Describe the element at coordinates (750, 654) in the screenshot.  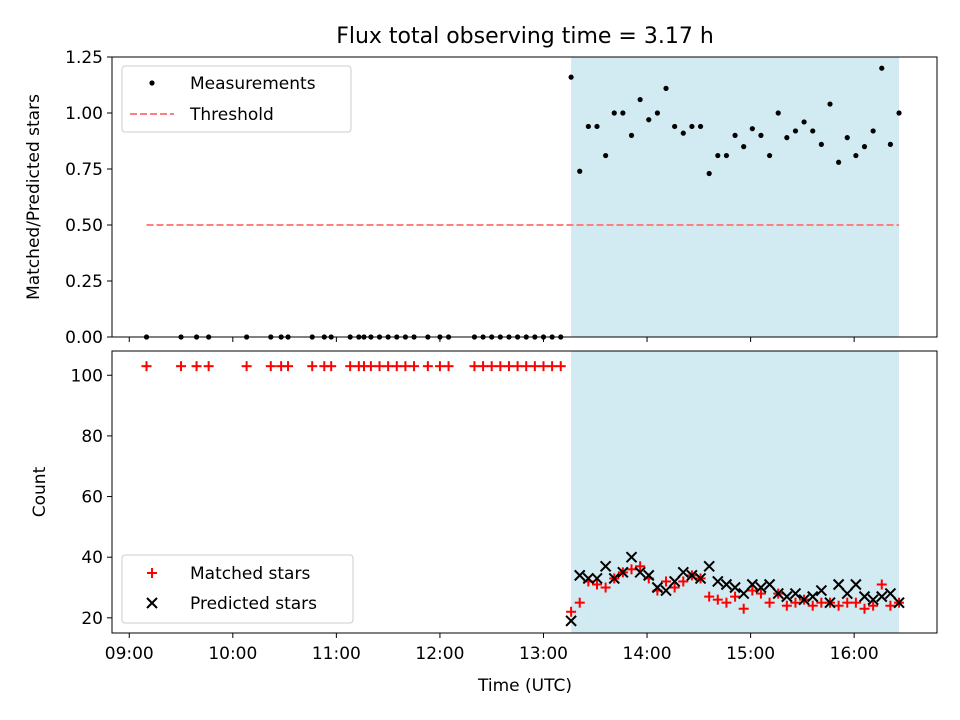
I see `x-tick-label: 15:00` at that location.